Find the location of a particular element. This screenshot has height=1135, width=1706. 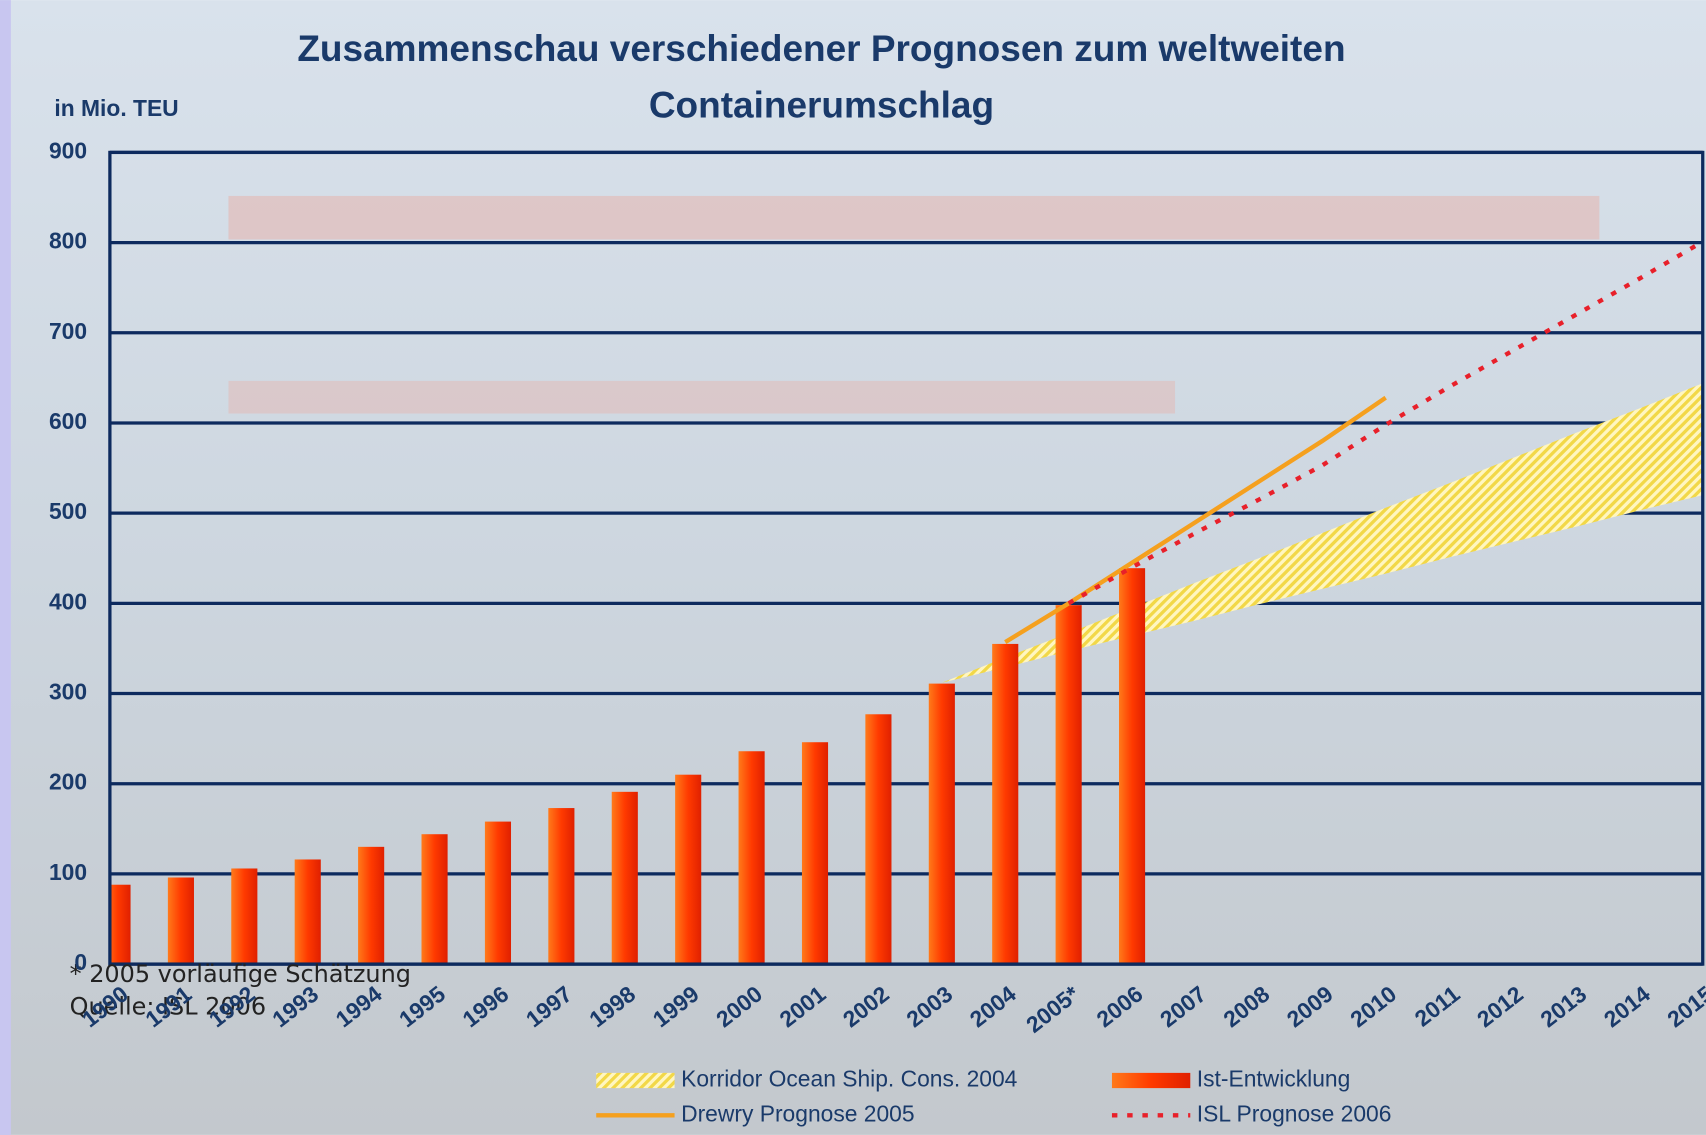

y-tick-label: 200 is located at coordinates (68, 782).